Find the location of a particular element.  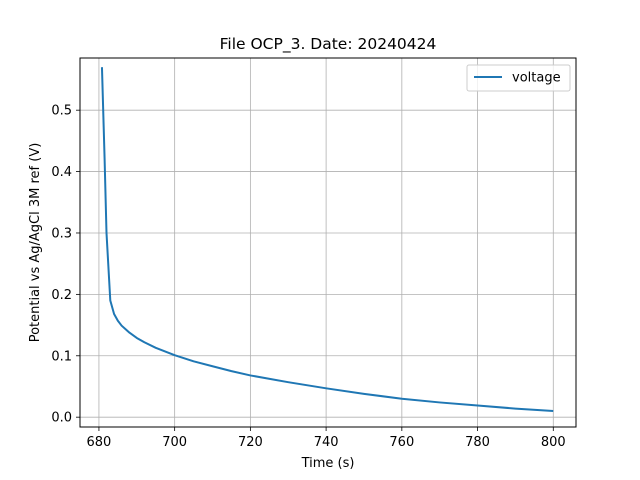

y-tick-label: 0.2 is located at coordinates (61, 295).